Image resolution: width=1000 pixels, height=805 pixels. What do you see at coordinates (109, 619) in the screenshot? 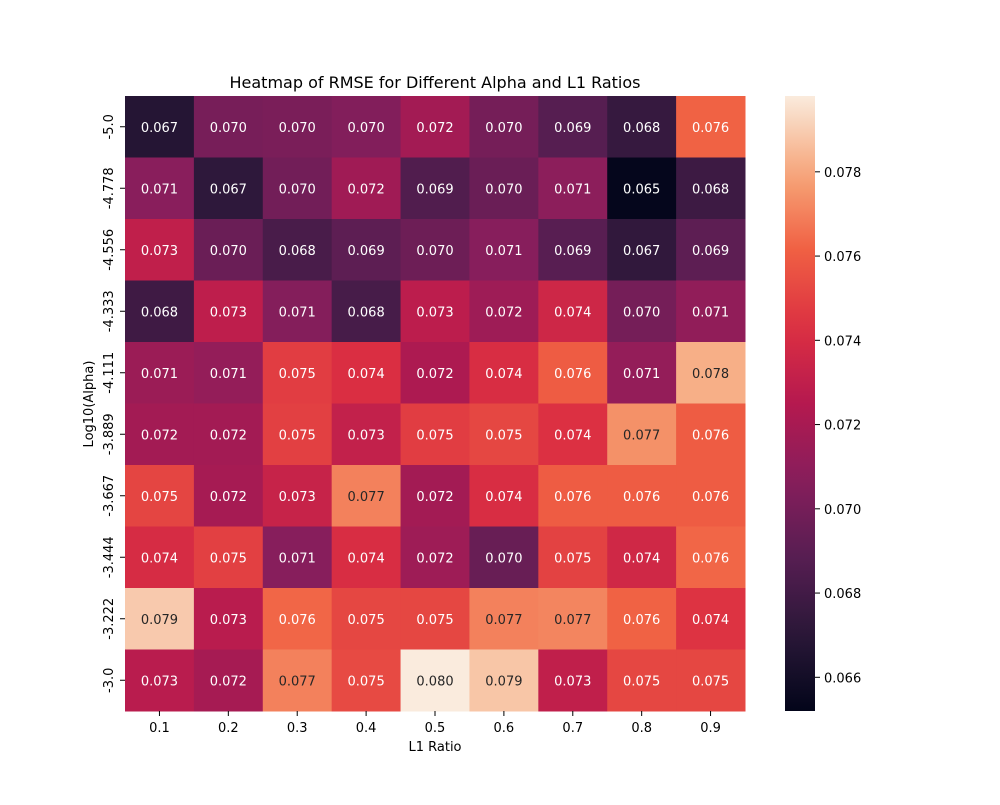
I see `y-tick-label: -3.222` at bounding box center [109, 619].